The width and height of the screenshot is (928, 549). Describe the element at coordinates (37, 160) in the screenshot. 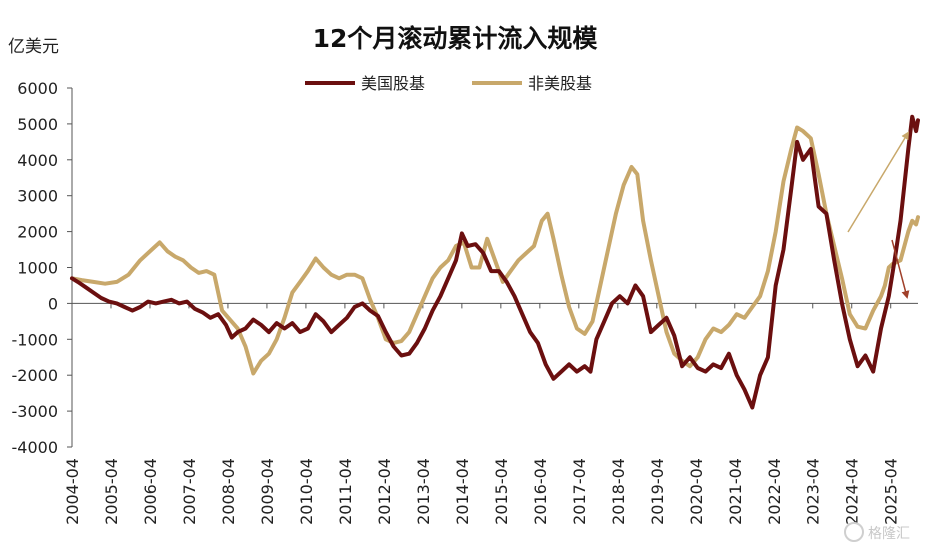

I see `y-tick-label: 4000` at that location.